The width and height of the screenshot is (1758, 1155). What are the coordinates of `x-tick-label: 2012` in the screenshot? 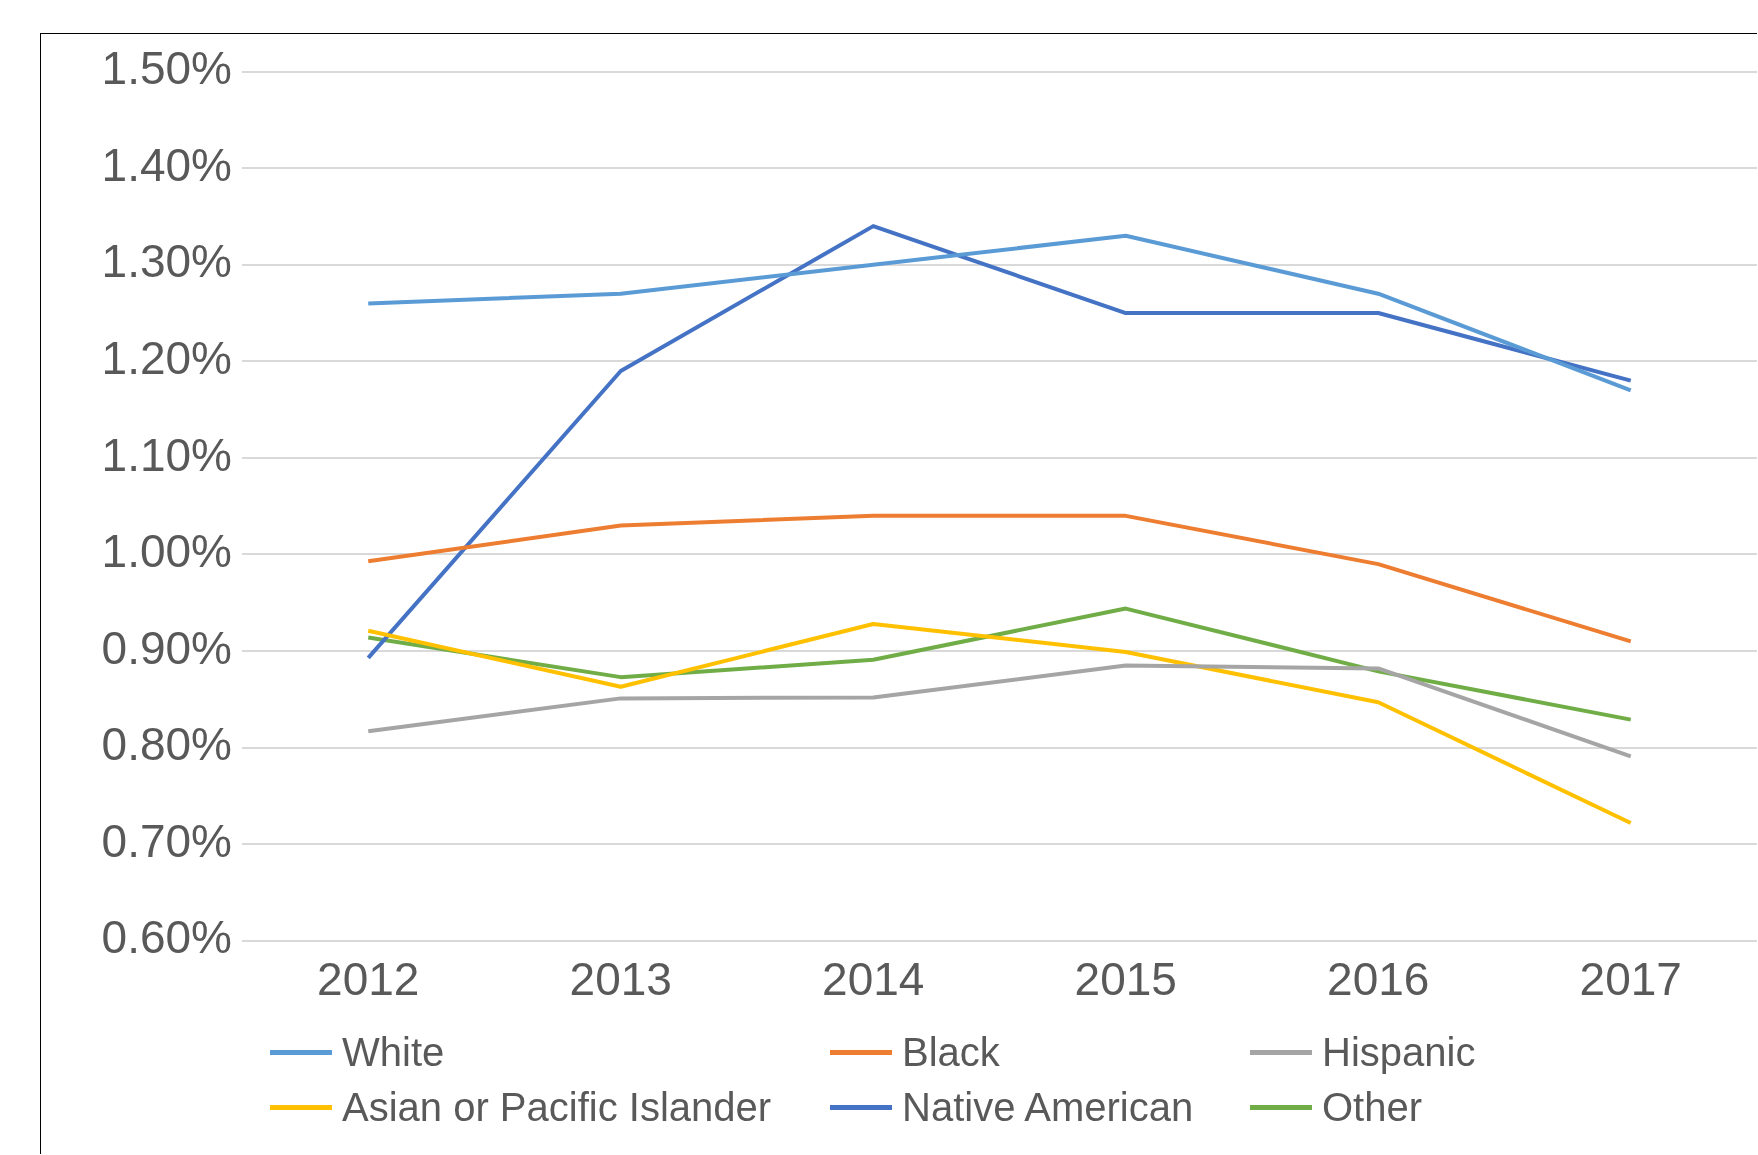 It's located at (368, 979).